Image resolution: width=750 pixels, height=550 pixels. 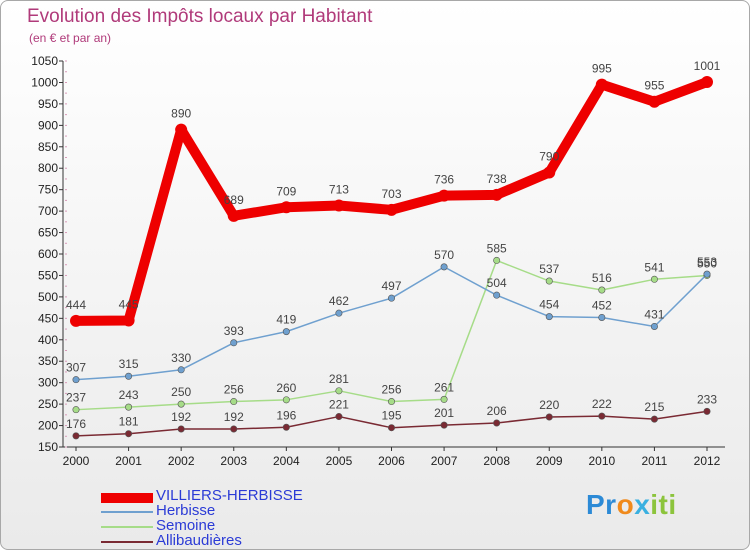 What do you see at coordinates (444, 255) in the screenshot?
I see `data-label-herbisse: 570` at bounding box center [444, 255].